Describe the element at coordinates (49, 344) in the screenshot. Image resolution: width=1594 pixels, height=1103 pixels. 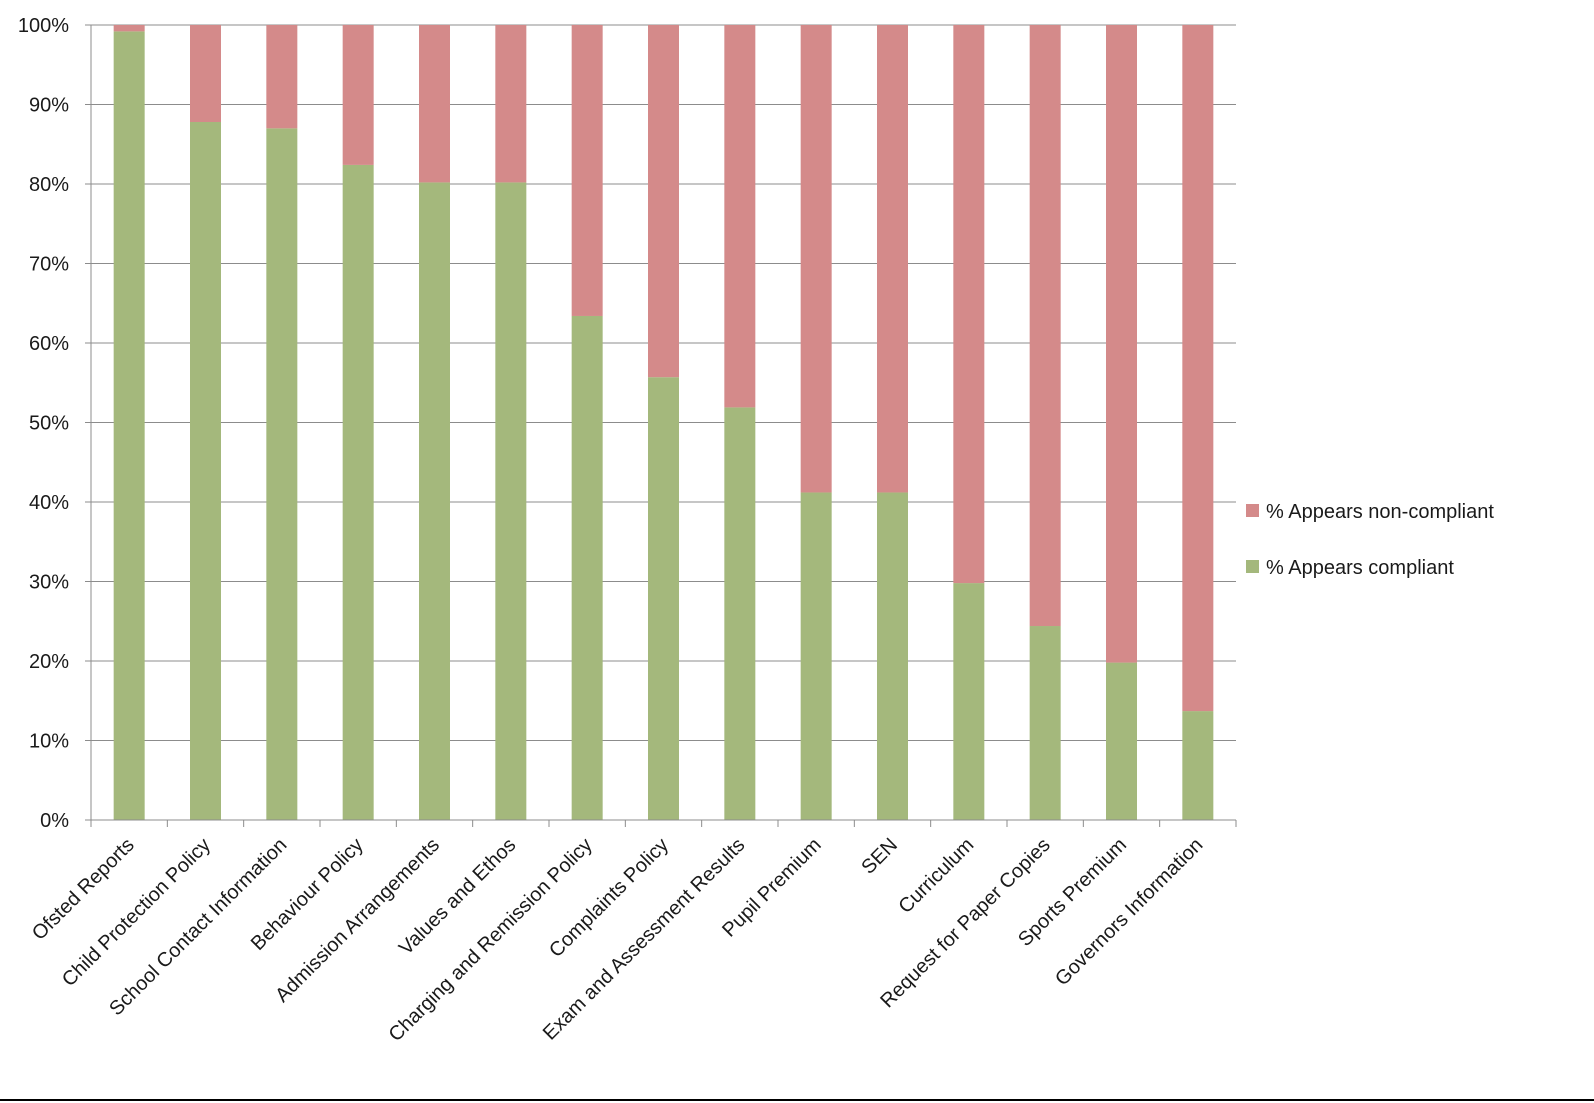
I see `y-tick-label: 60%` at that location.